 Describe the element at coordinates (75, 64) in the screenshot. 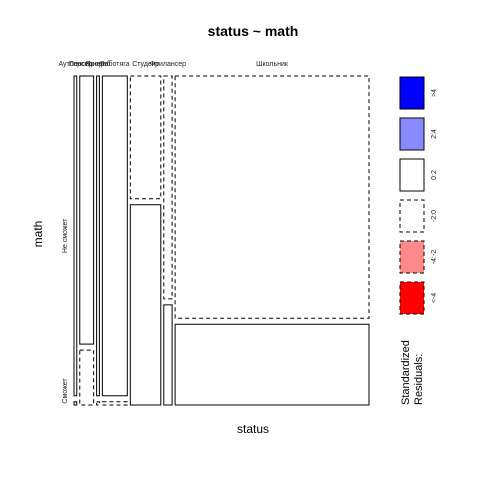

I see `x-category-label: Аутсорсер` at that location.